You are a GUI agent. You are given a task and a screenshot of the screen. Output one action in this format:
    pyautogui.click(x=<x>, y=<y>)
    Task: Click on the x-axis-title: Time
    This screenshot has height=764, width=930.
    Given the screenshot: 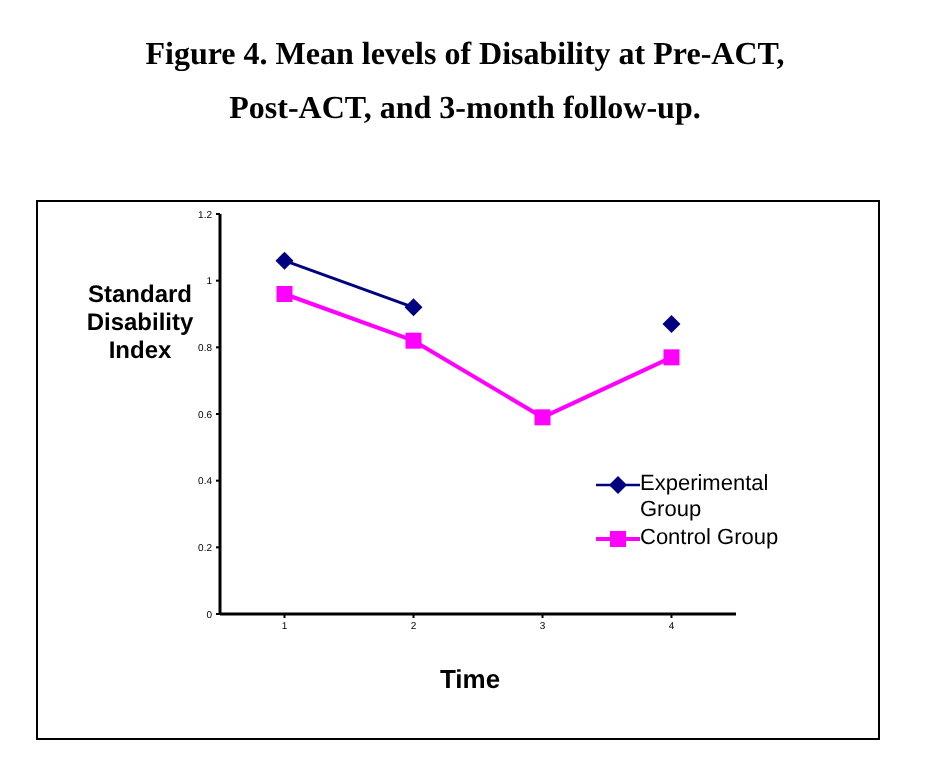 What is the action you would take?
    pyautogui.click(x=470, y=679)
    